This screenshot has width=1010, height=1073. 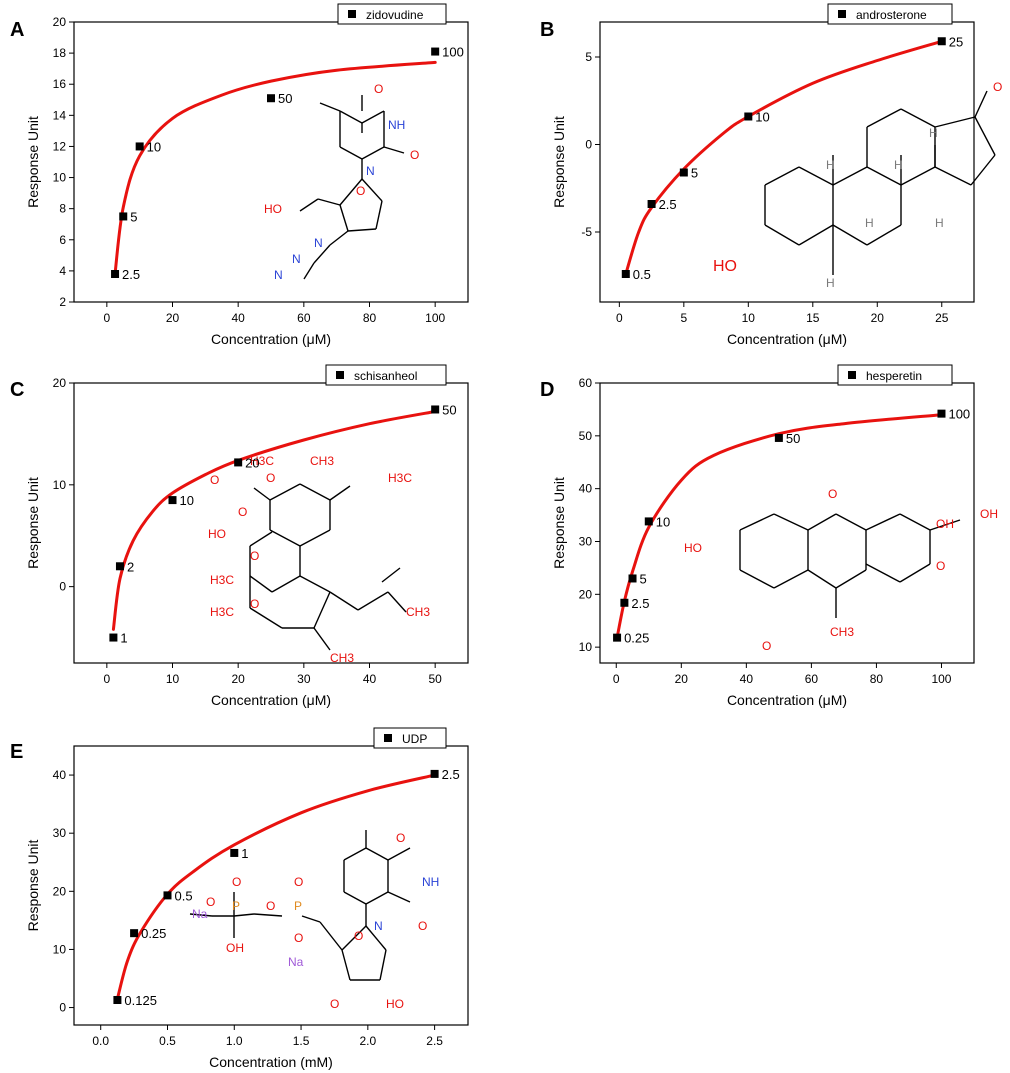 I want to click on plot-frame, so click(x=787, y=162).